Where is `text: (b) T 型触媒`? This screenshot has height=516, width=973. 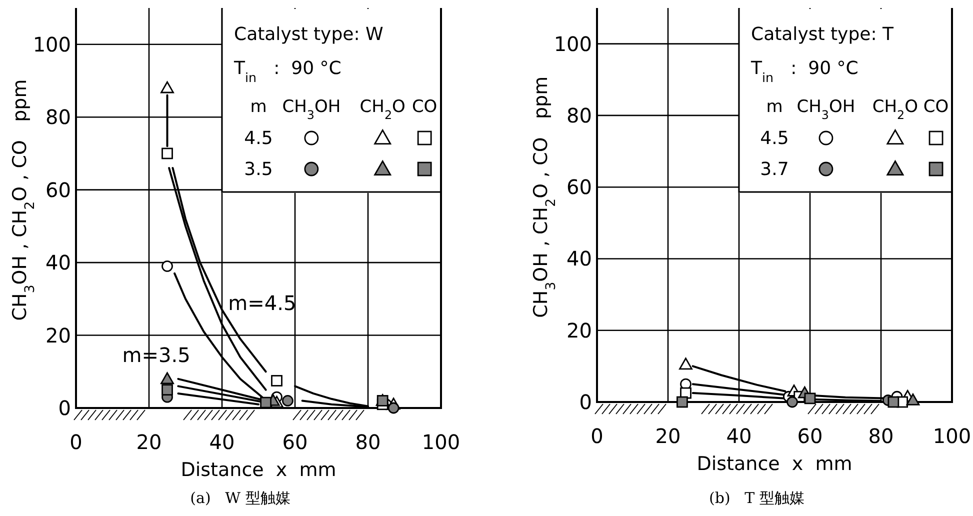 text: (b) T 型触媒 is located at coordinates (756, 498).